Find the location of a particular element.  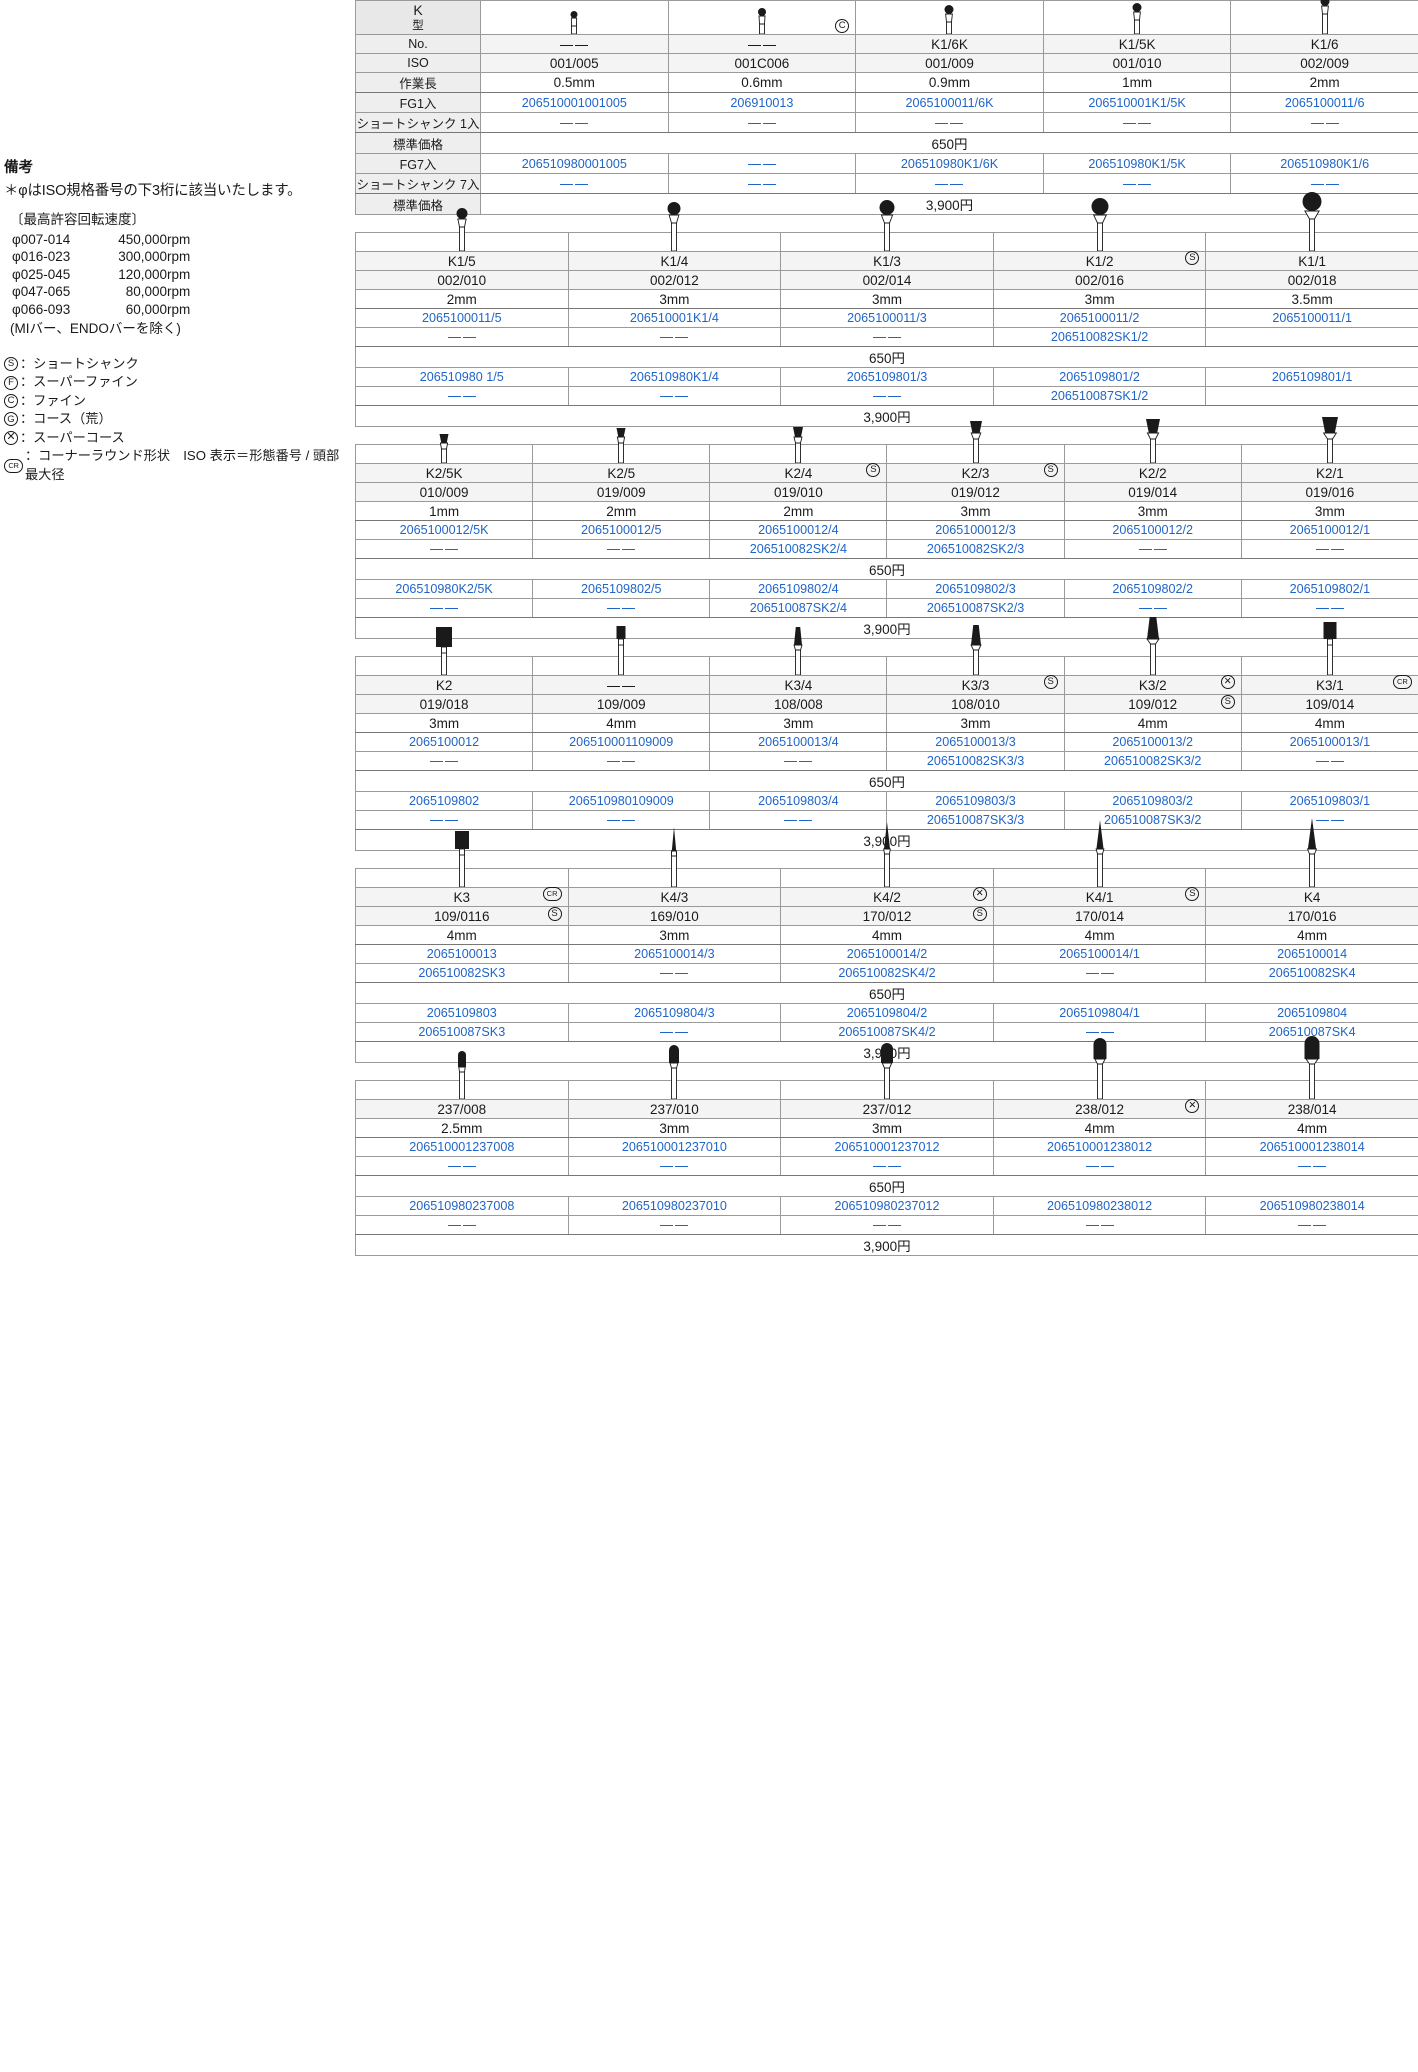

cell-fg1: 2065100013/3 is located at coordinates (975, 742).